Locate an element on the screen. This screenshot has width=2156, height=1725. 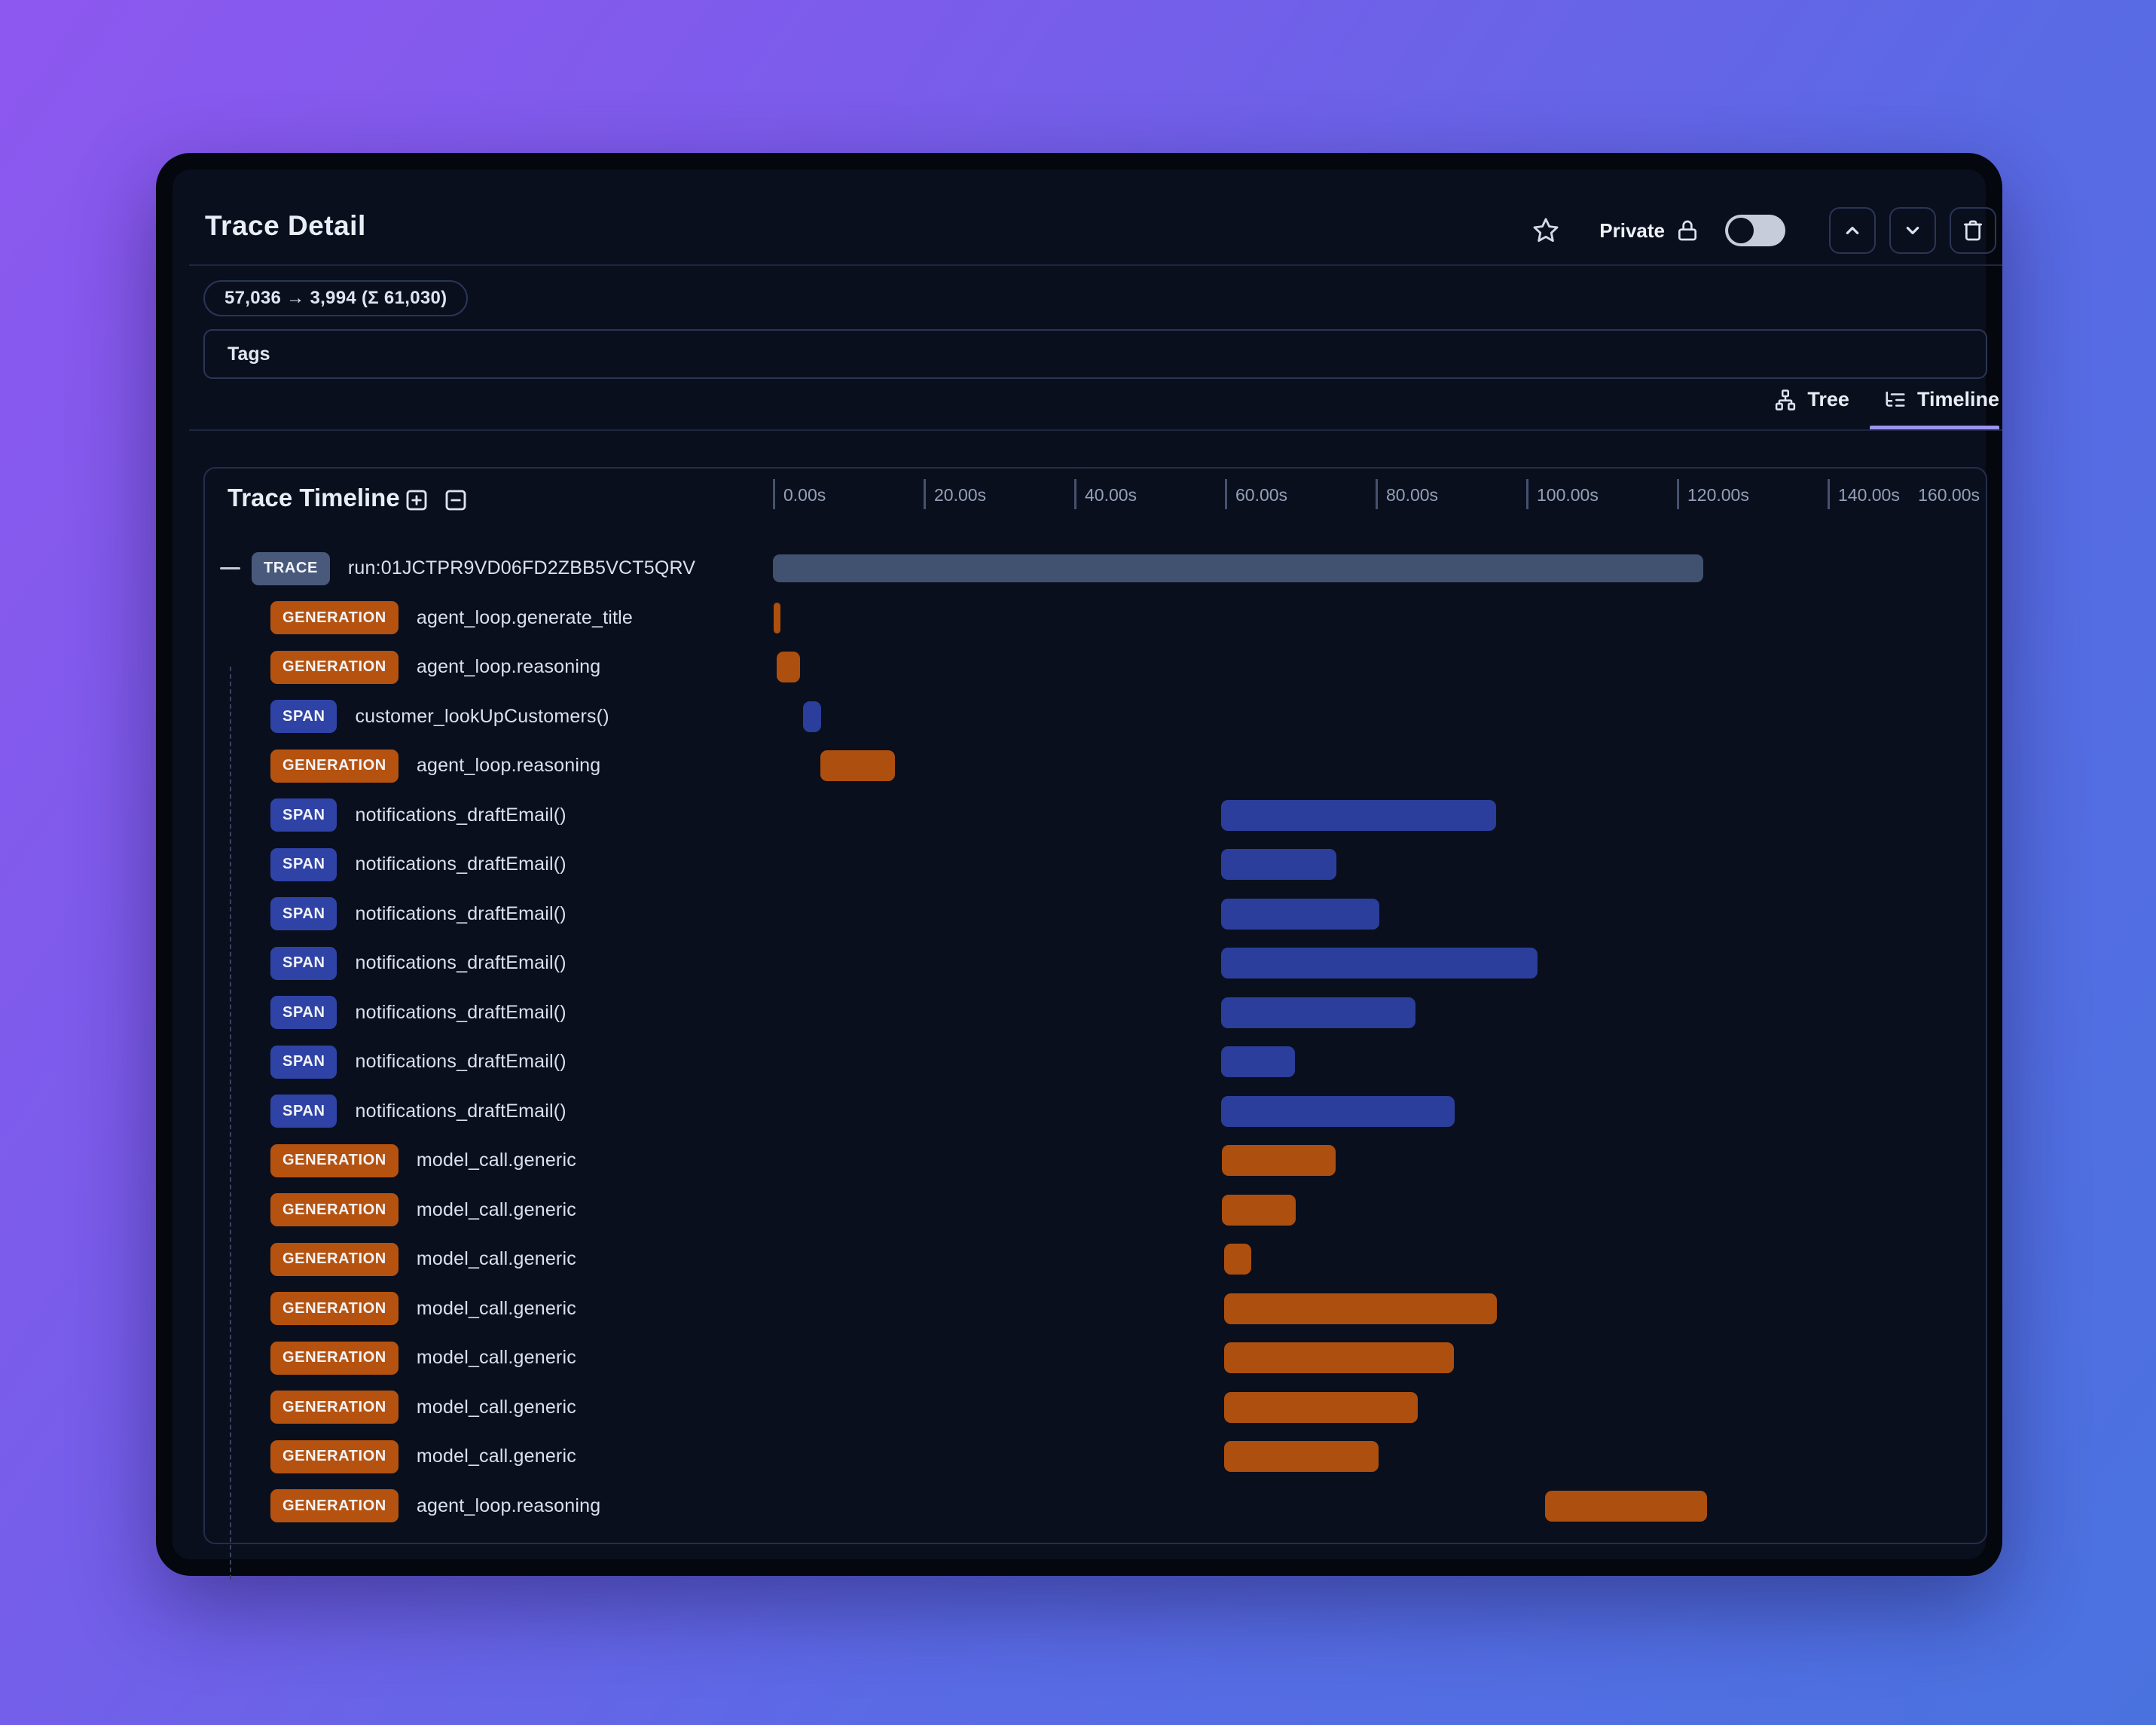
observation-name: agent_loop.generate_title is located at coordinates (525, 617).